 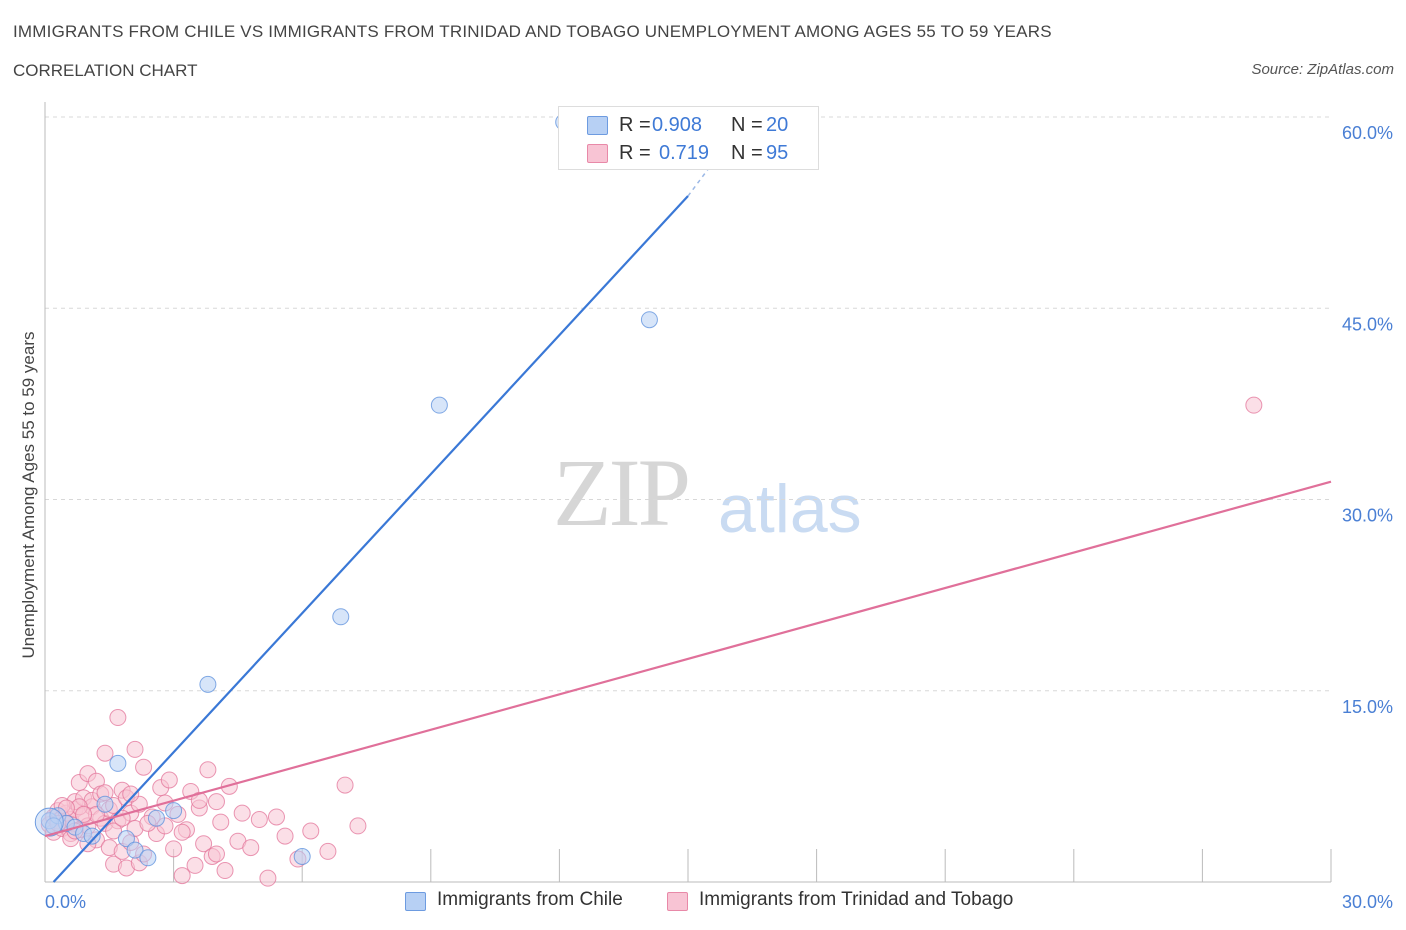 I want to click on stats-legend-row-chile: R = 0.908 N = 20, so click(x=688, y=125).